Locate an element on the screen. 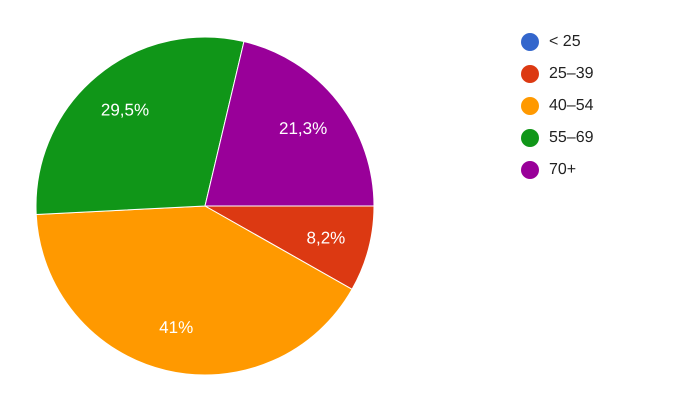  legend-label: 25–39 is located at coordinates (571, 74).